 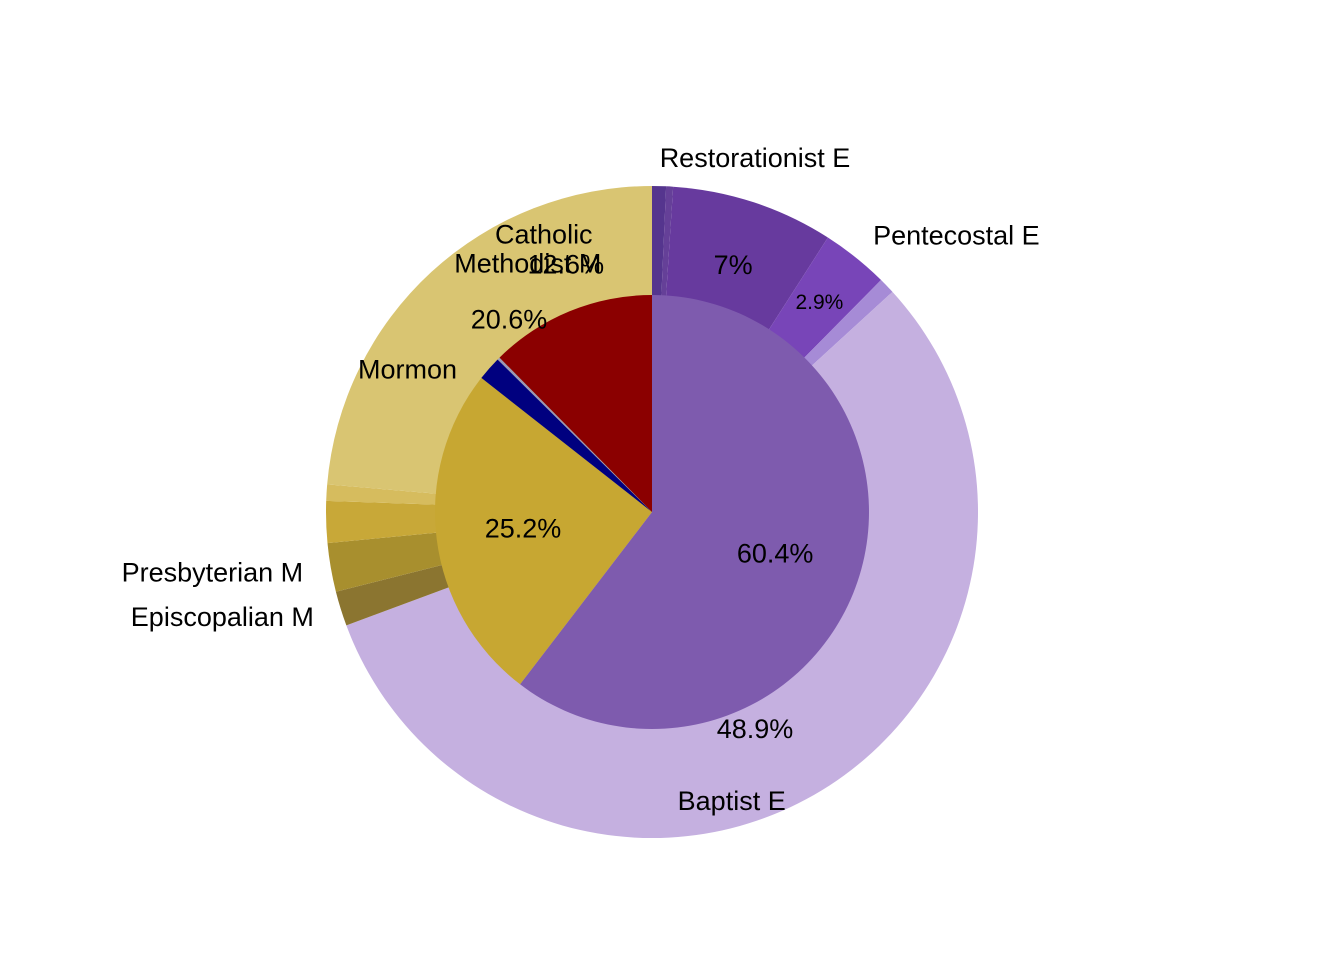 I want to click on outer-label-value-11: 20.6%, so click(x=509, y=319).